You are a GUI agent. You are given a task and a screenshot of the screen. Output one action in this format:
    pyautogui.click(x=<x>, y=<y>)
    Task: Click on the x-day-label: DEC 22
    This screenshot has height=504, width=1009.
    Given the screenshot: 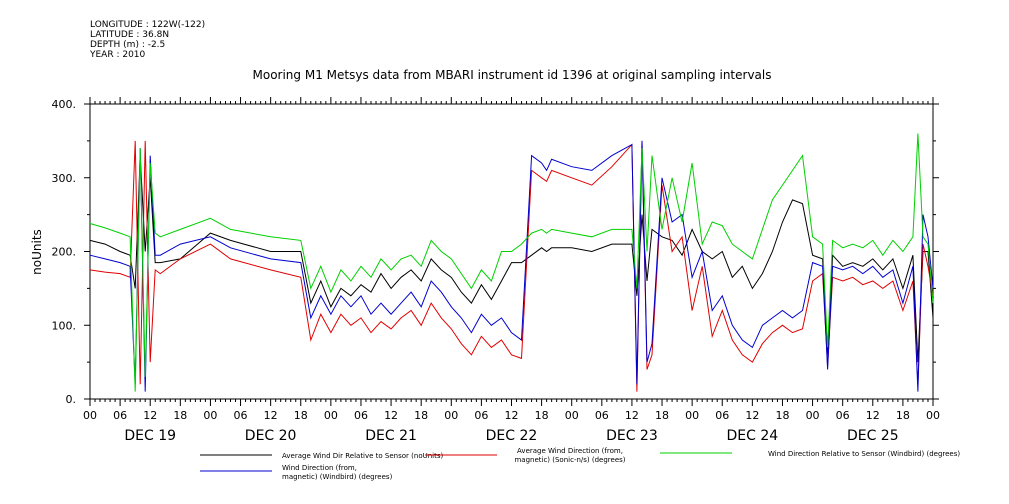 What is the action you would take?
    pyautogui.click(x=512, y=436)
    